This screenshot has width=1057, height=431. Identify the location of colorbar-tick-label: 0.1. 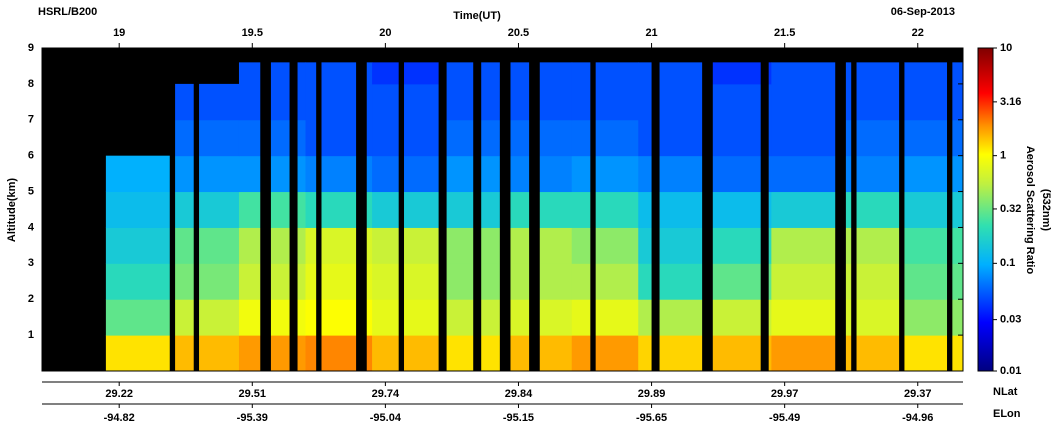
(1007, 263).